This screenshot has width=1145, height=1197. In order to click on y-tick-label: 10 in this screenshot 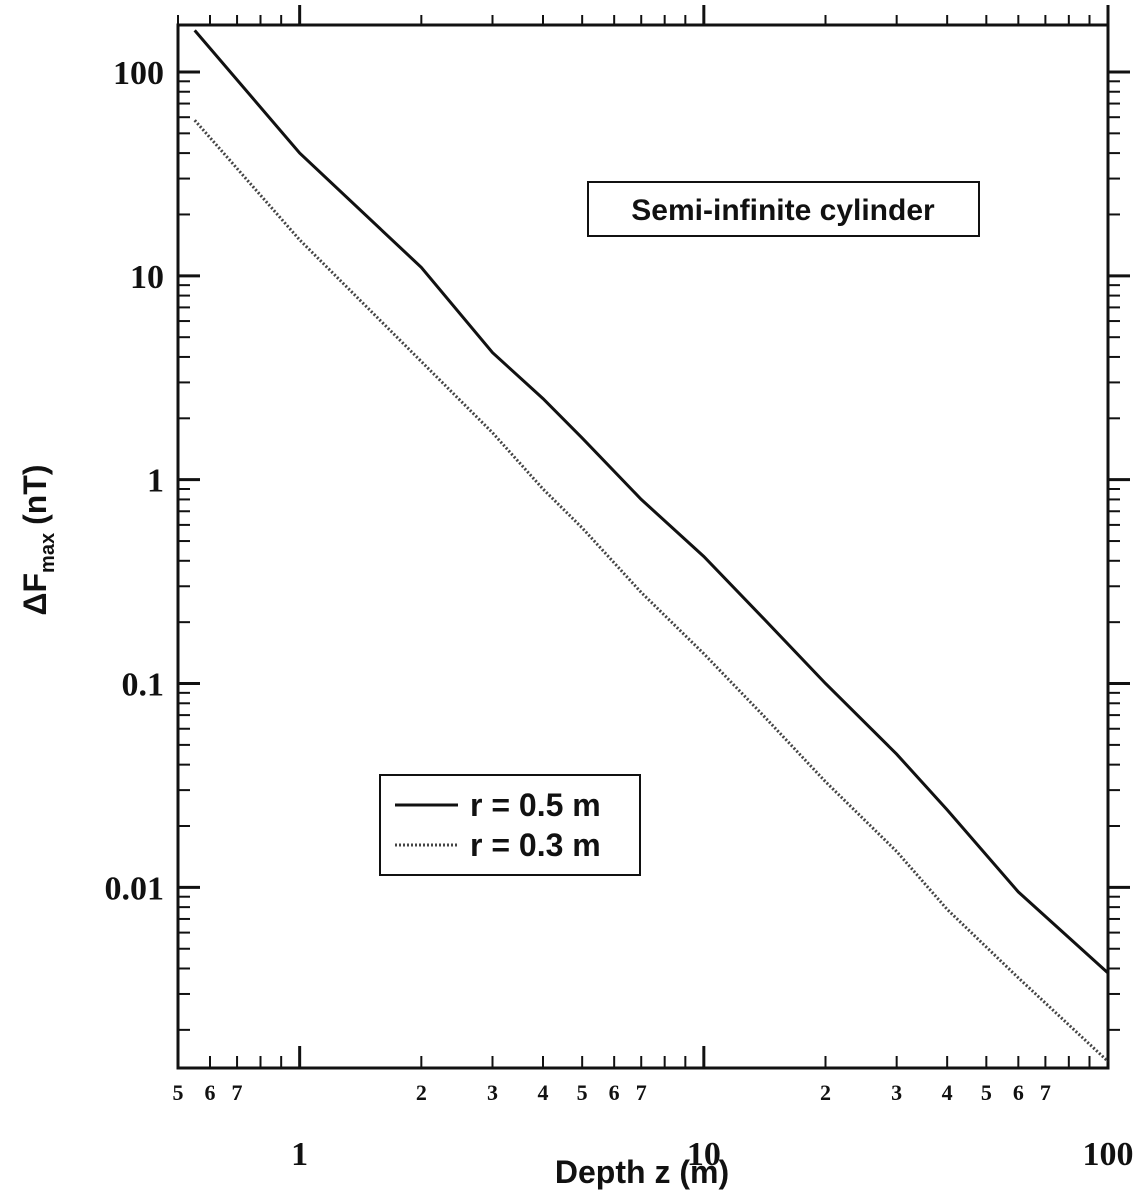, I will do `click(147, 277)`.